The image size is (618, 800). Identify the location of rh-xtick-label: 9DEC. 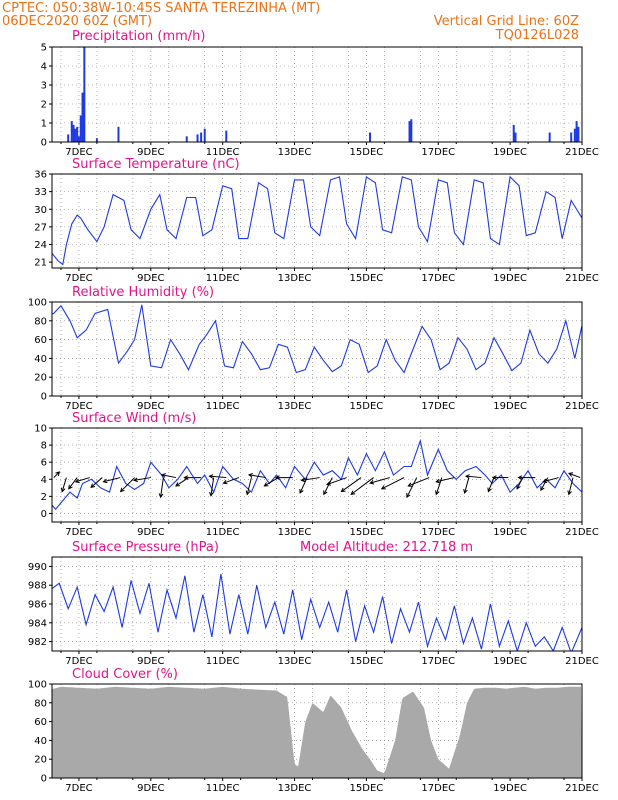
(150, 406).